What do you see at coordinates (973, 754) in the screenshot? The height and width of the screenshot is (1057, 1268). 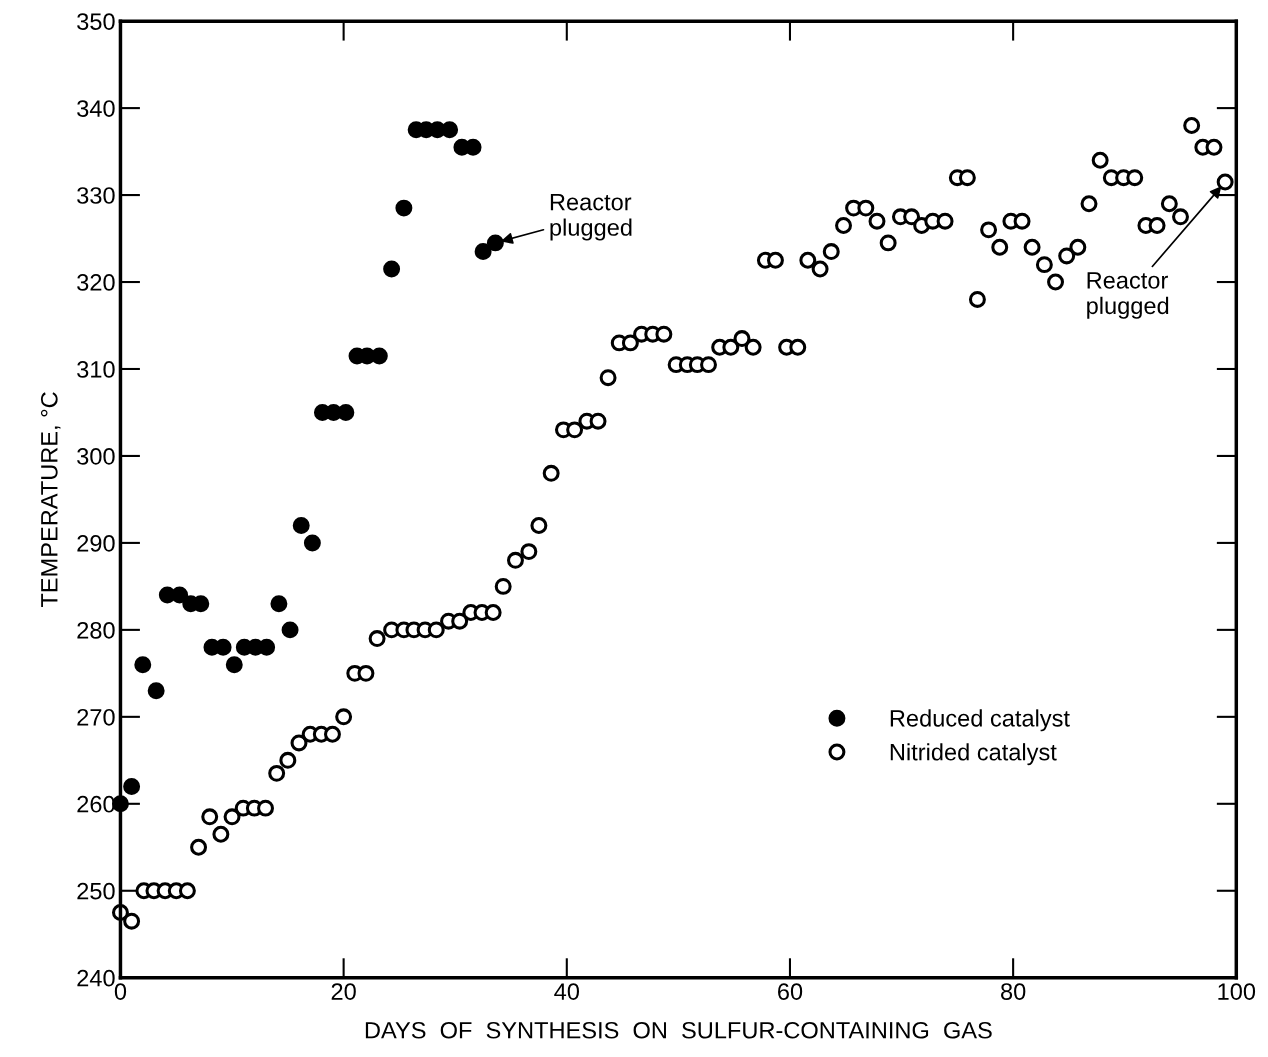 I see `legend-label: Nitrided catalyst` at bounding box center [973, 754].